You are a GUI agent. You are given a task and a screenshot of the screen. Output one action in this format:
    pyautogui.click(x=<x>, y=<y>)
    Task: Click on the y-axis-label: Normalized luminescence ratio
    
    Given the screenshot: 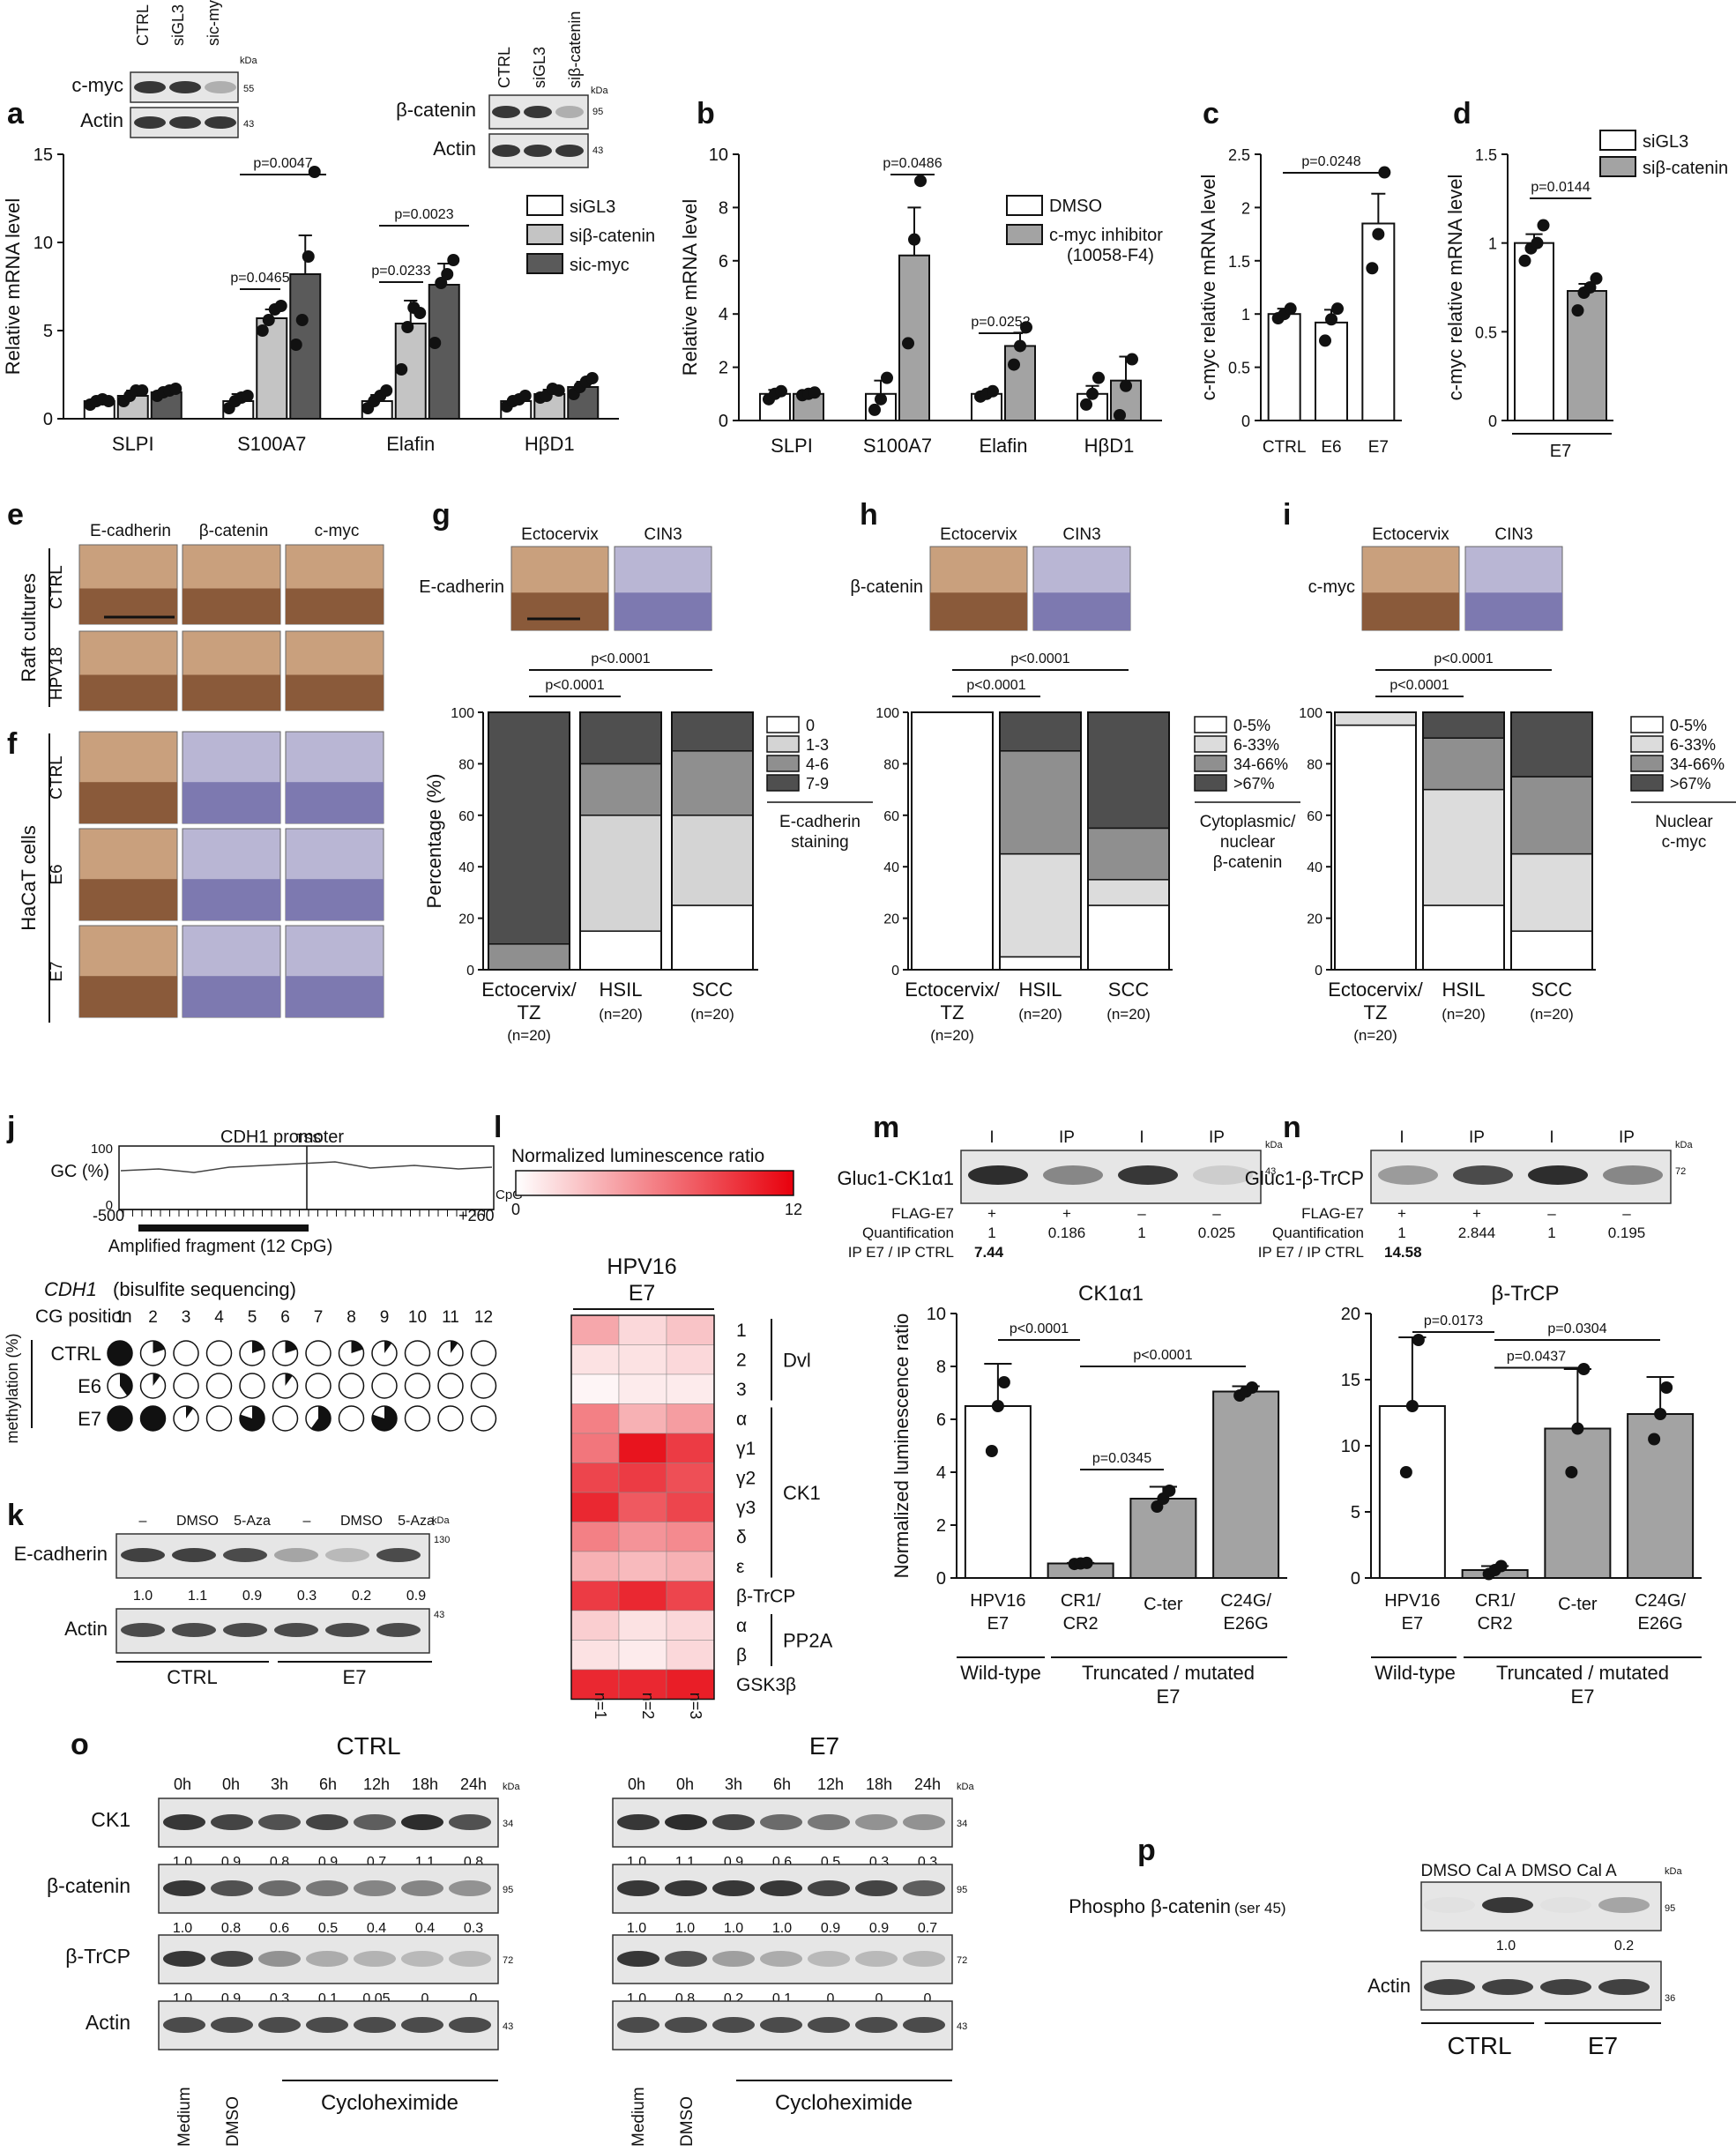 What is the action you would take?
    pyautogui.click(x=901, y=1446)
    